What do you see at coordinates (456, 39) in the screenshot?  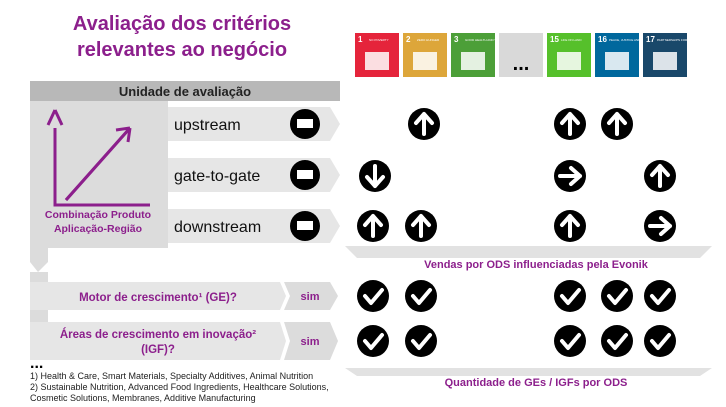 I see `sdg-number: 3` at bounding box center [456, 39].